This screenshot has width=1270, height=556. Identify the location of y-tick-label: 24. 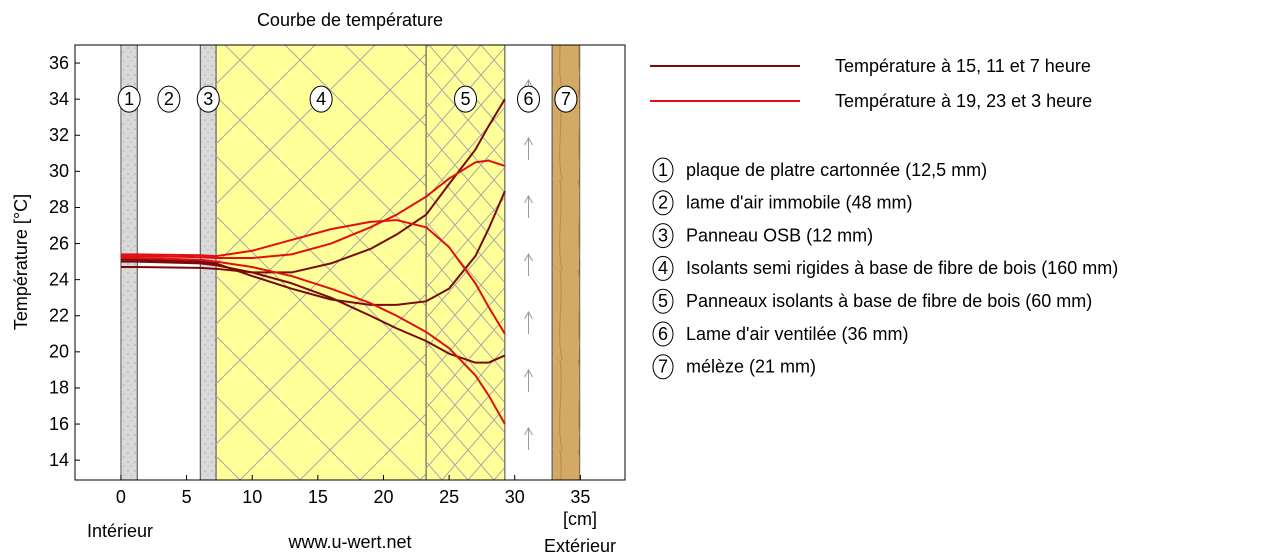
(59, 279).